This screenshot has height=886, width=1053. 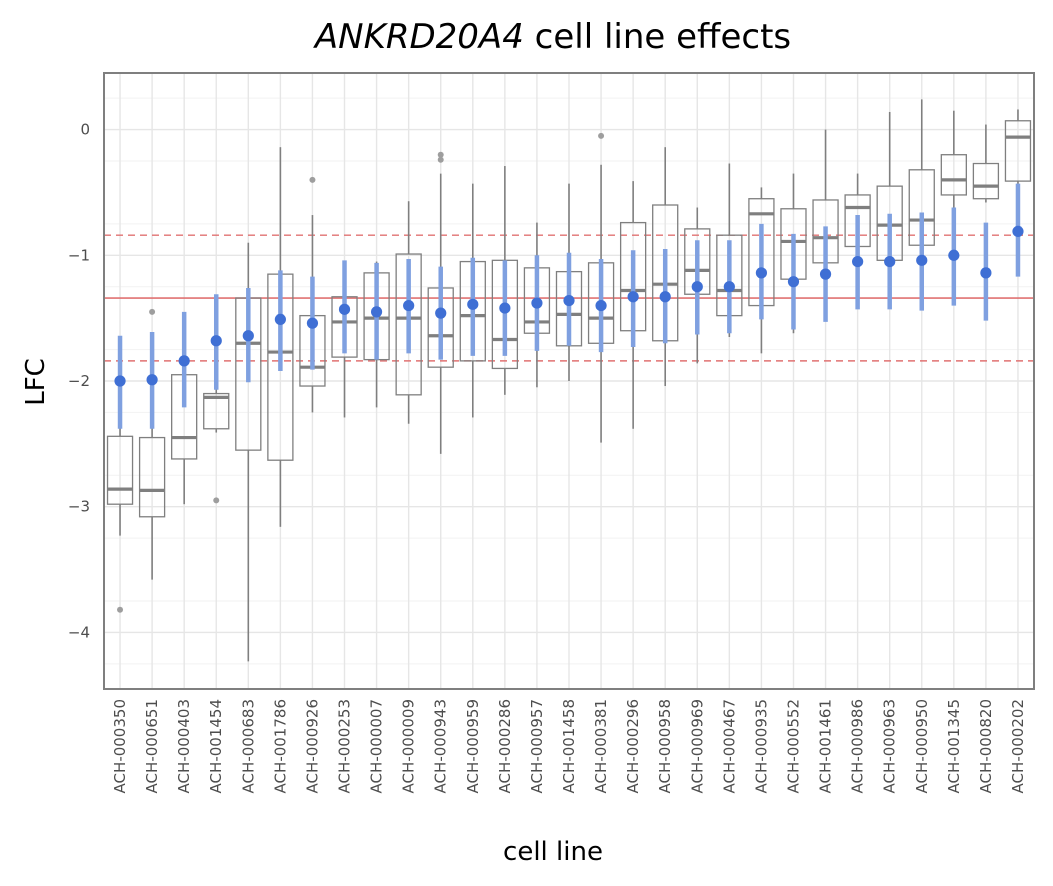 I want to click on y-tick-label: −2, so click(x=79, y=381).